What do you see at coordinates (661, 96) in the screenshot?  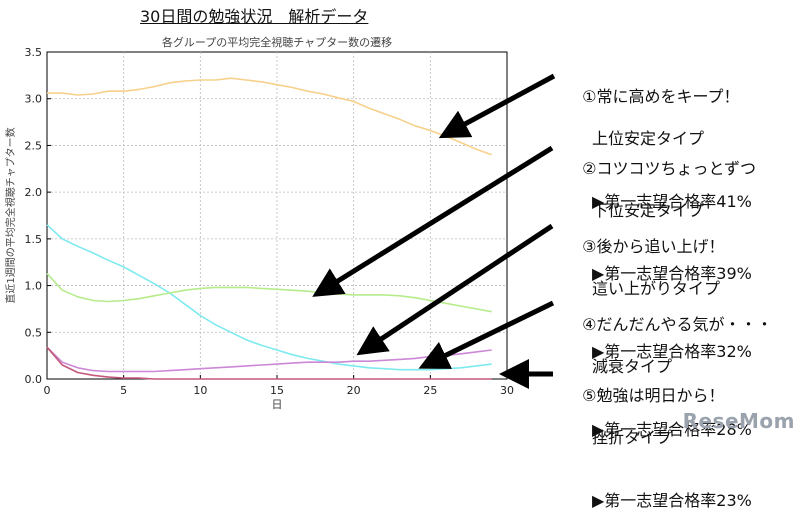 I see `annotation-1-line1: ①常に高めをキープ！` at bounding box center [661, 96].